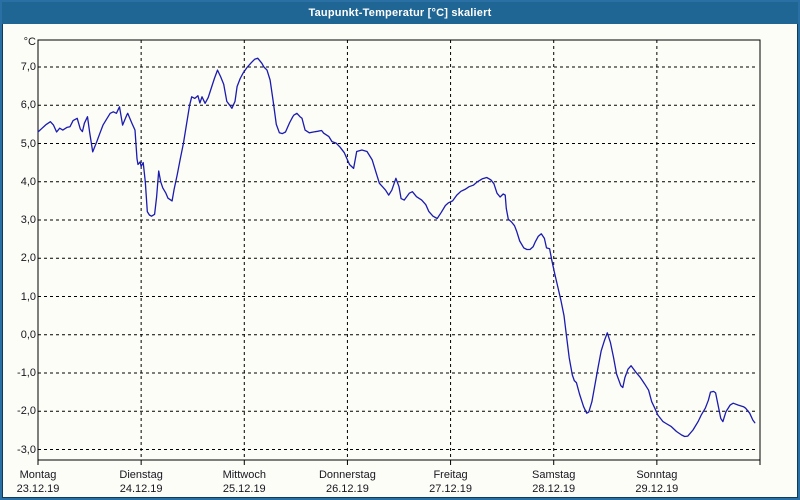  What do you see at coordinates (29, 42) in the screenshot?
I see `y-axis-unit-label: °C` at bounding box center [29, 42].